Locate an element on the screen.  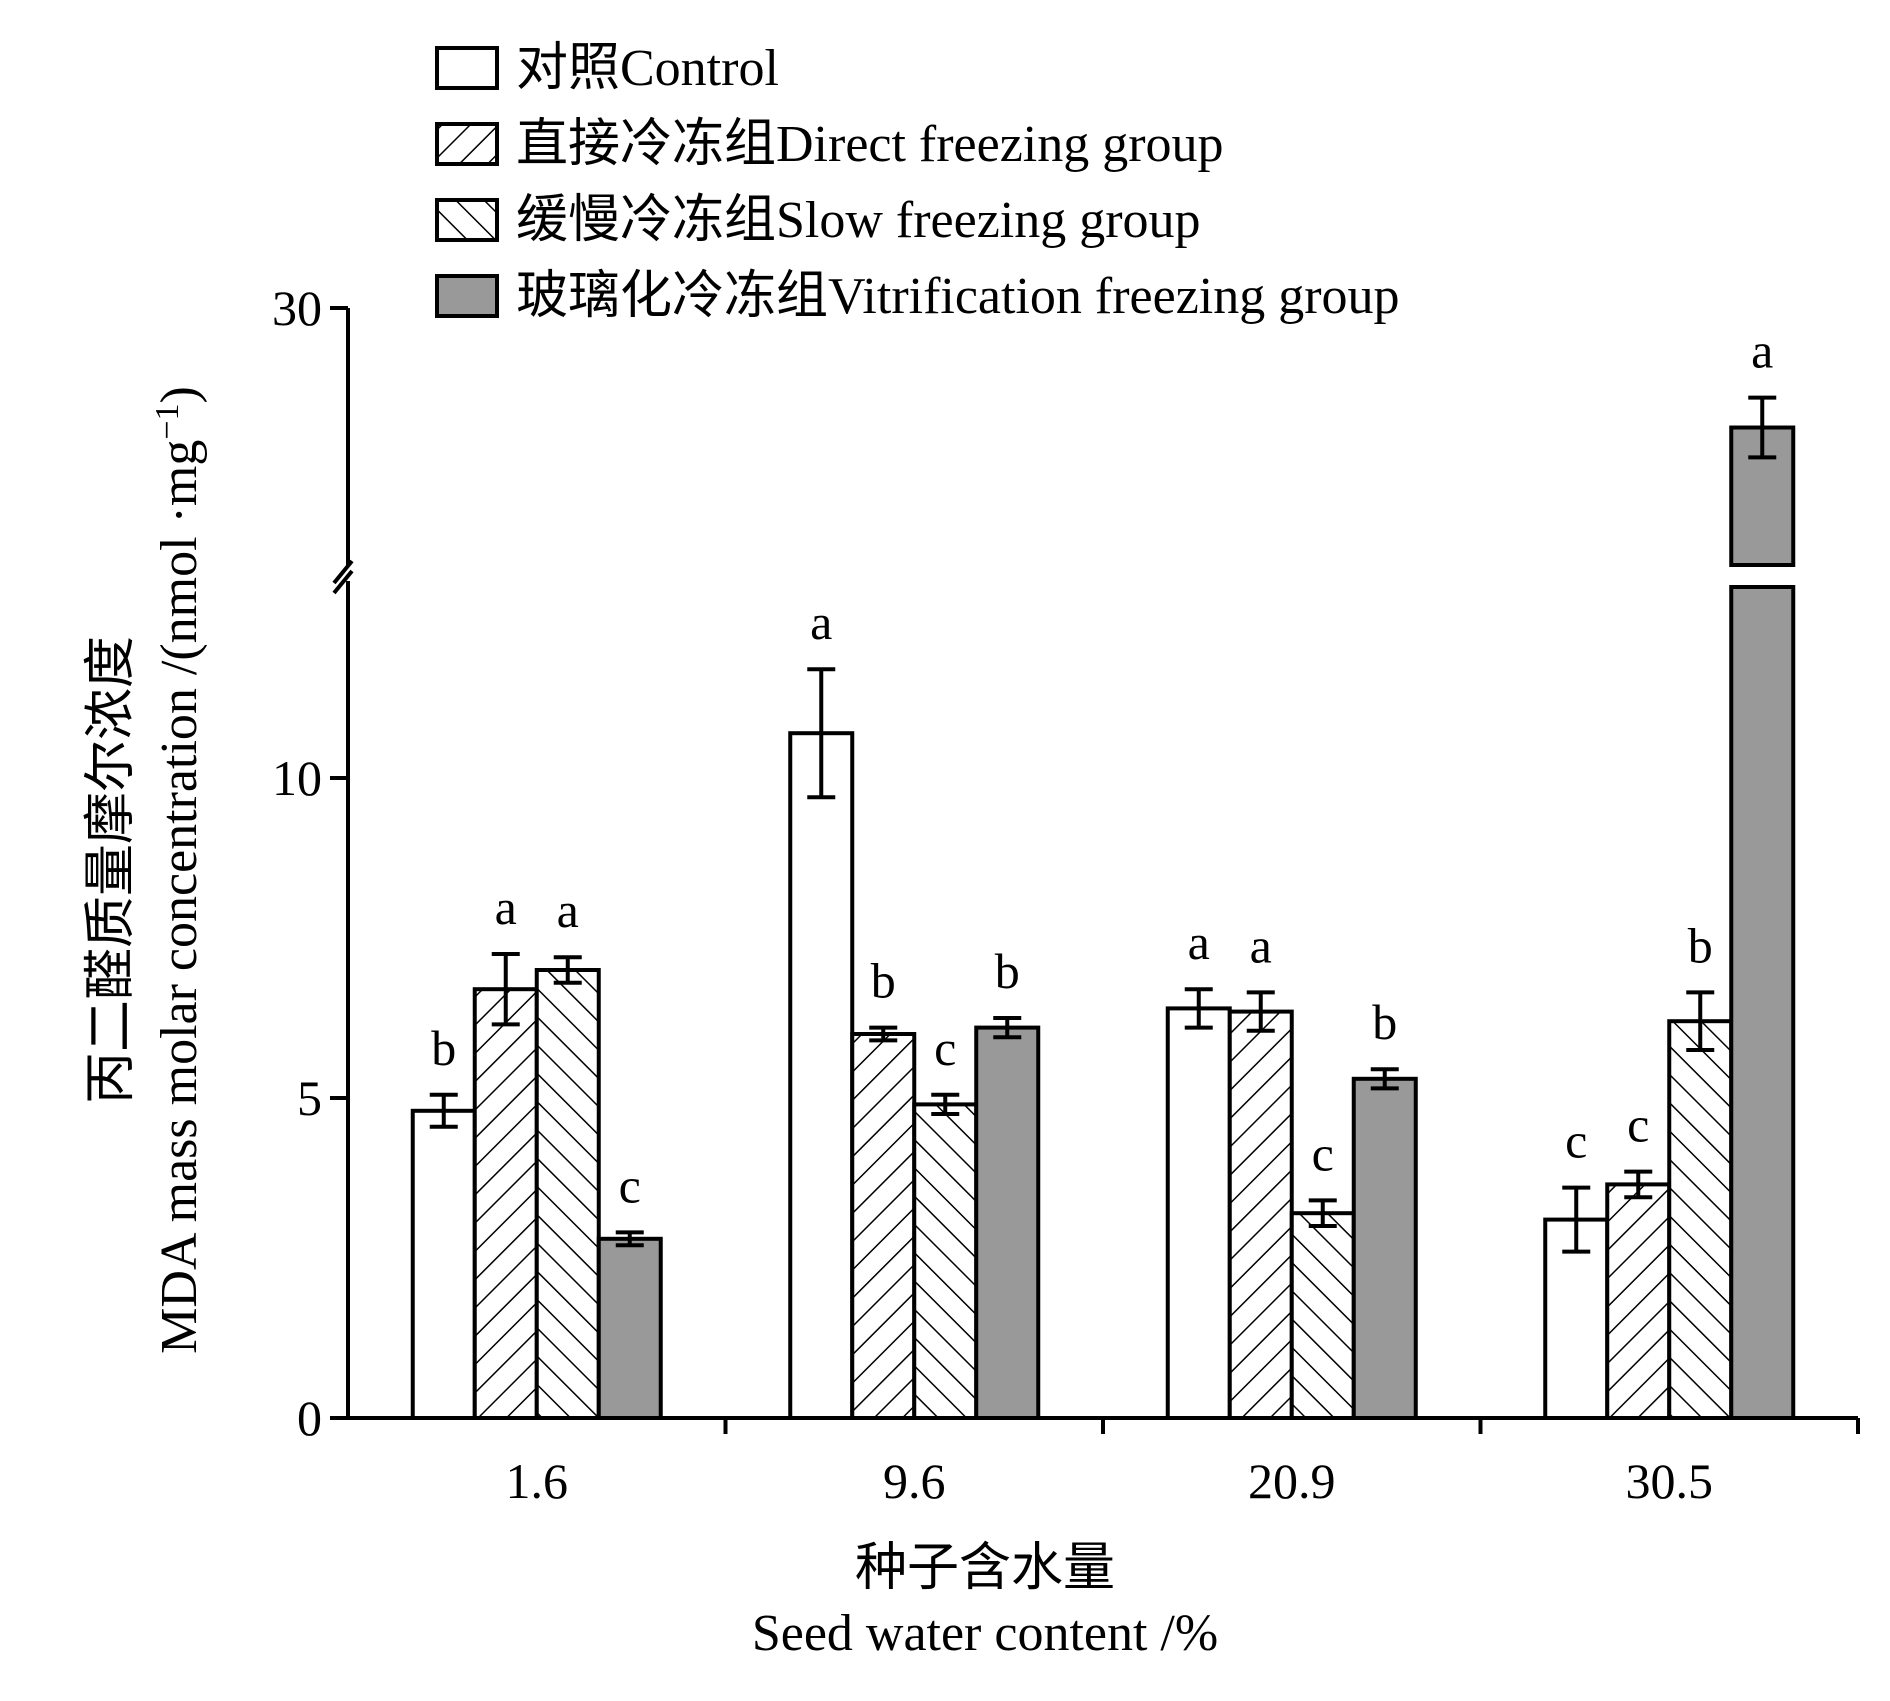
x-tick-label: 9.6 is located at coordinates (914, 1481).